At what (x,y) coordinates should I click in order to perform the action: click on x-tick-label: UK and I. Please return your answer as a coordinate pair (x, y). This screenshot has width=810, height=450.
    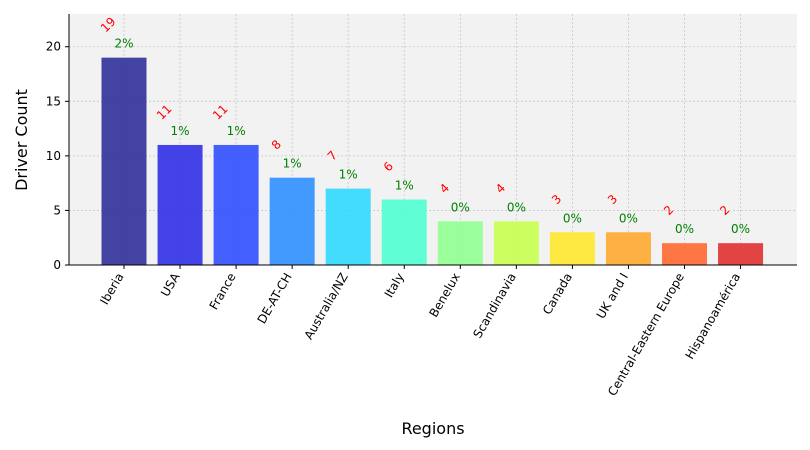
    Looking at the image, I should click on (612, 296).